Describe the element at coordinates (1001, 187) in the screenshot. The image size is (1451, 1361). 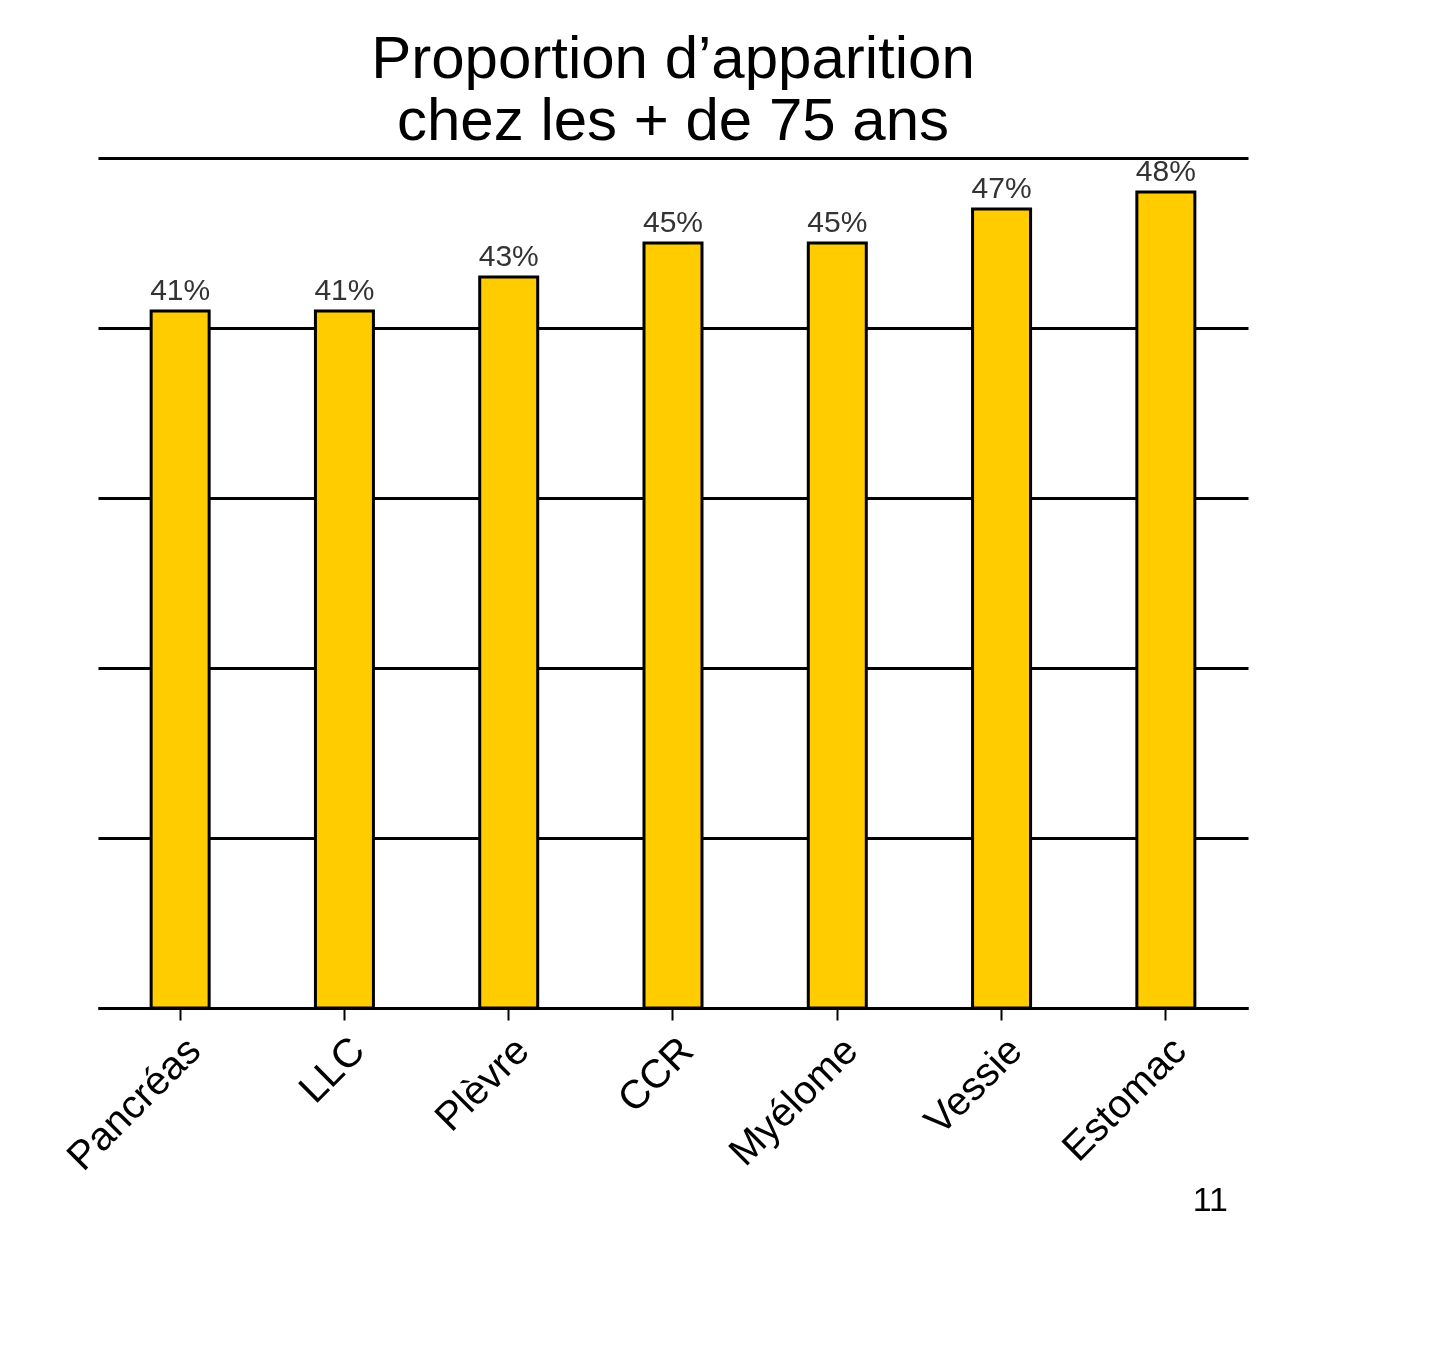
I see `data-label: 47%` at that location.